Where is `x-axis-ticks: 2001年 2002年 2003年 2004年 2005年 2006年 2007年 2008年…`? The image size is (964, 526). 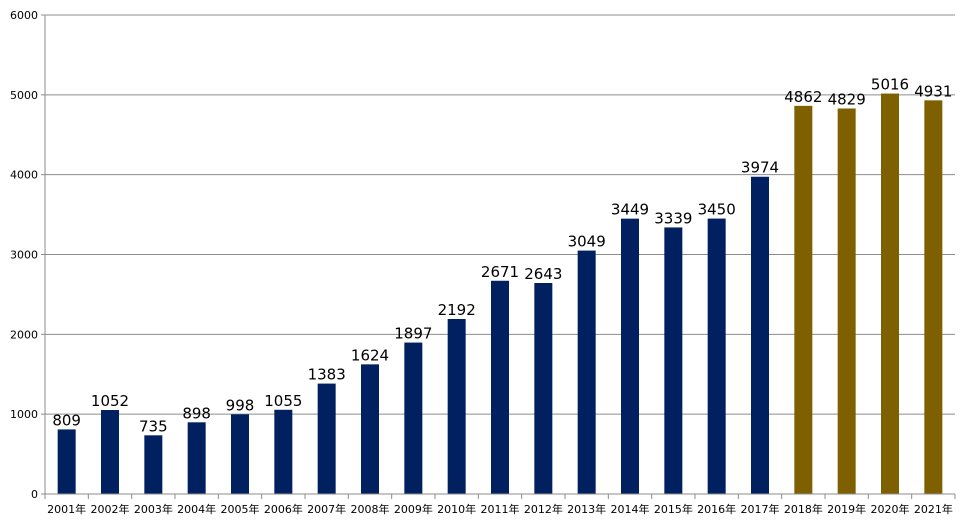
x-axis-ticks: 2001年 2002年 2003年 2004年 2005年 2006年 2007年 2008年… is located at coordinates (500, 505).